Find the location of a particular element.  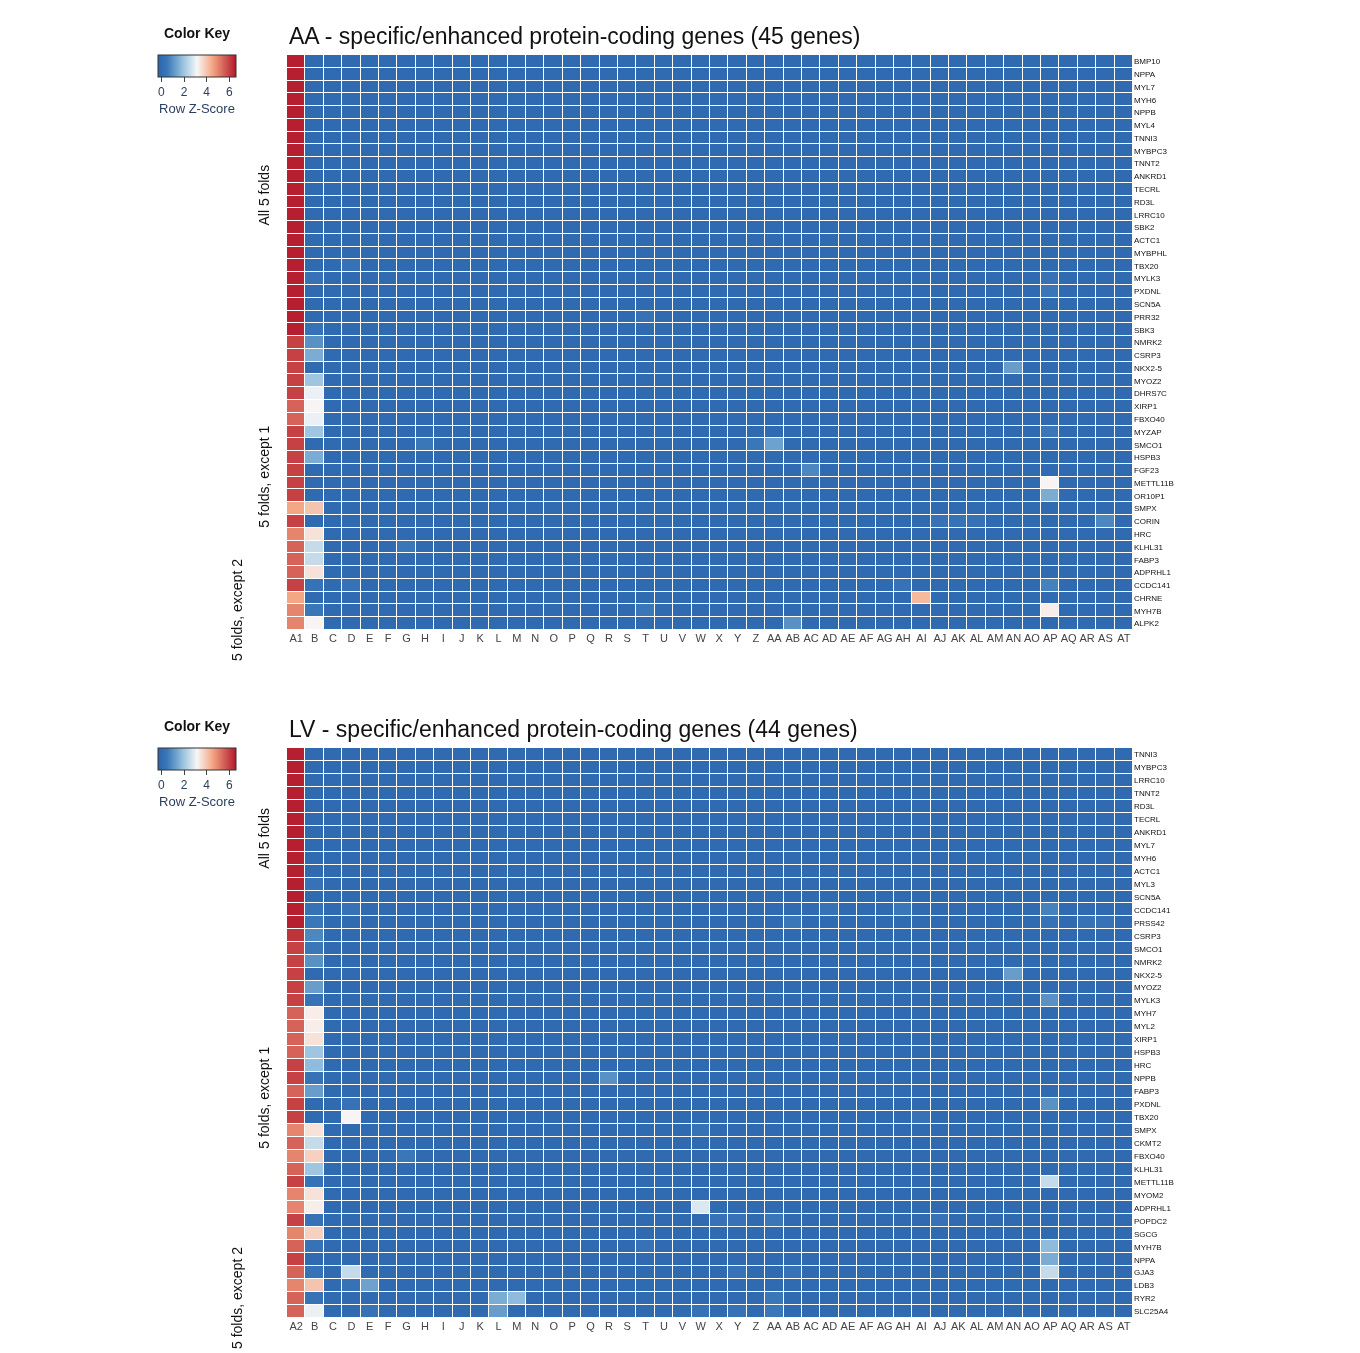

y-tick-label: FBXO40 is located at coordinates (1150, 419).